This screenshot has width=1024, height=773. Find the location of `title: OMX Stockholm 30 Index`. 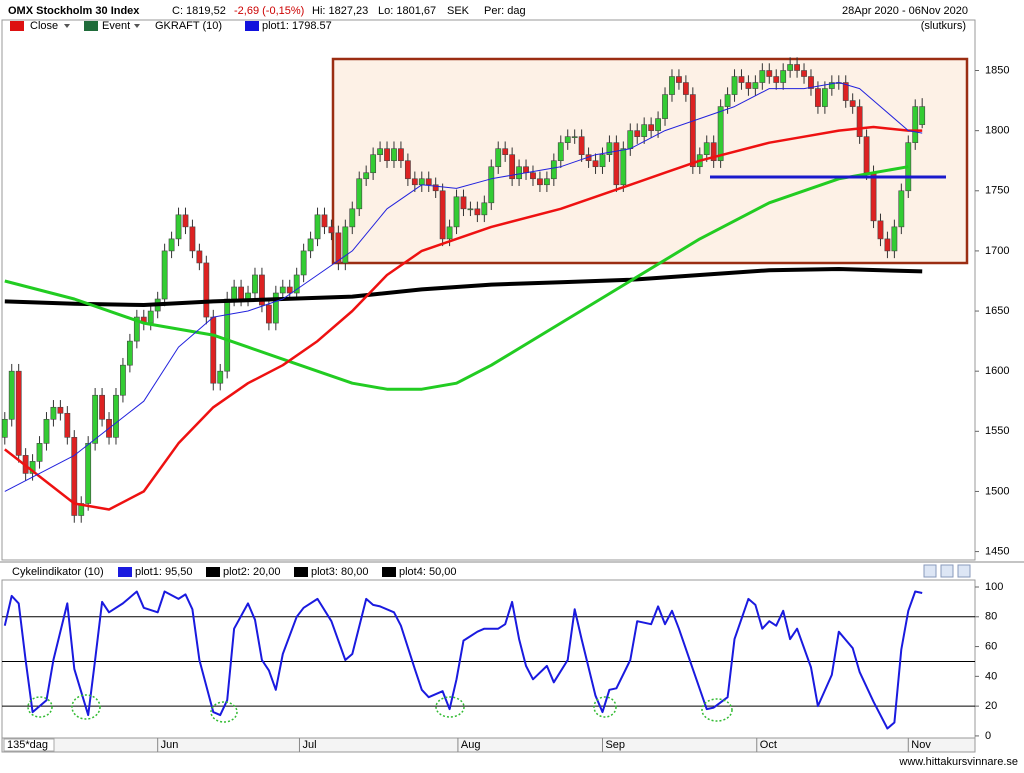

title: OMX Stockholm 30 Index is located at coordinates (74, 11).